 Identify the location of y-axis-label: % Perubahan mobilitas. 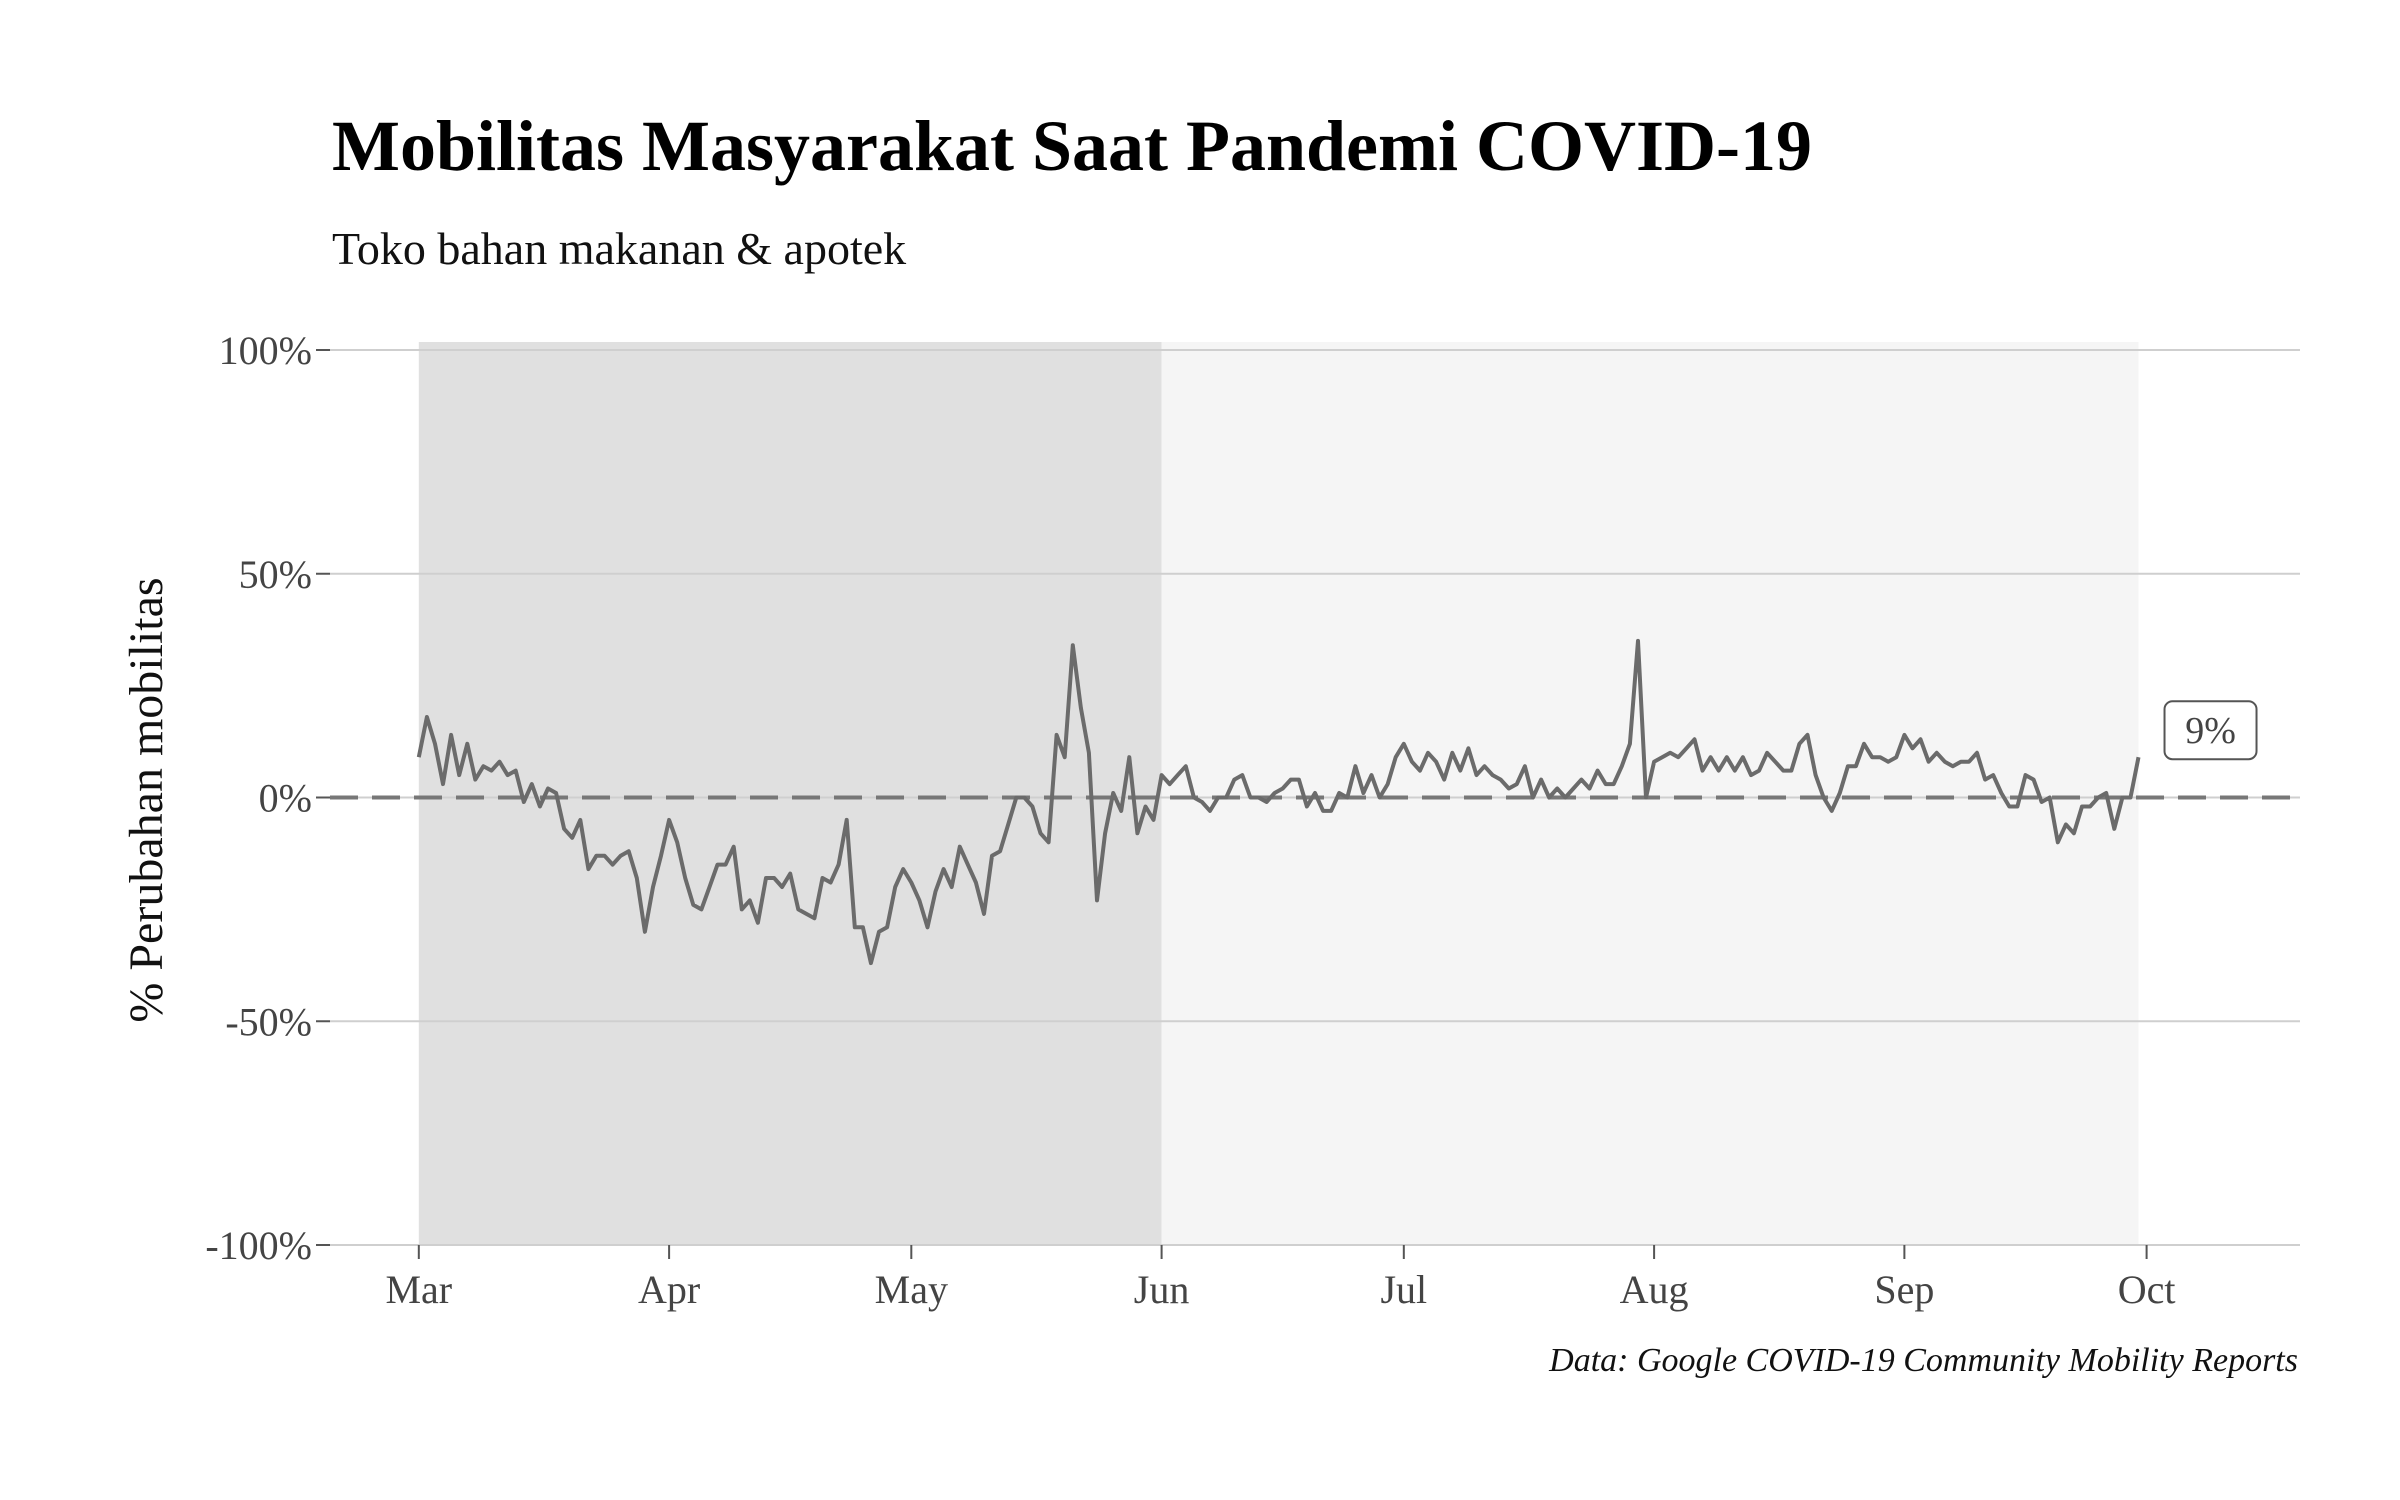
(146, 799).